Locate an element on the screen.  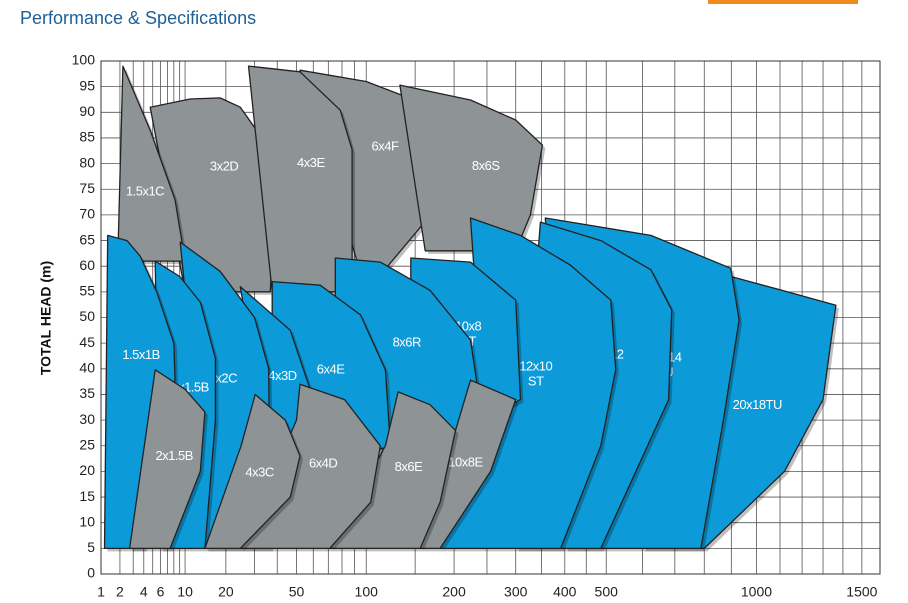
region-label: 20x18TU is located at coordinates (757, 404).